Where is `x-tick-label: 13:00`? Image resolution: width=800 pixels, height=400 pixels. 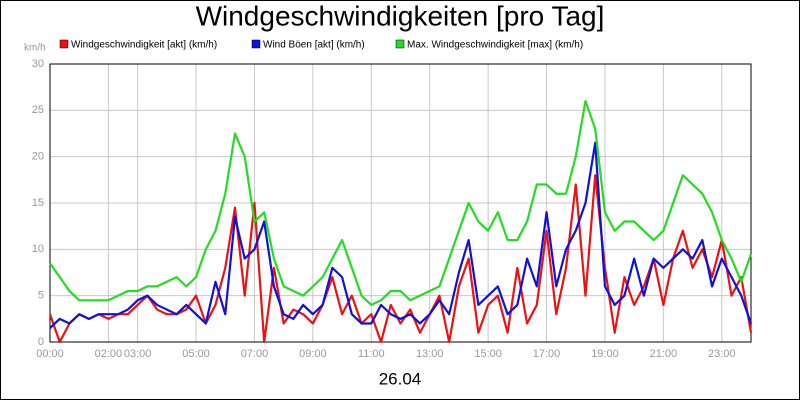
x-tick-label: 13:00 is located at coordinates (430, 354).